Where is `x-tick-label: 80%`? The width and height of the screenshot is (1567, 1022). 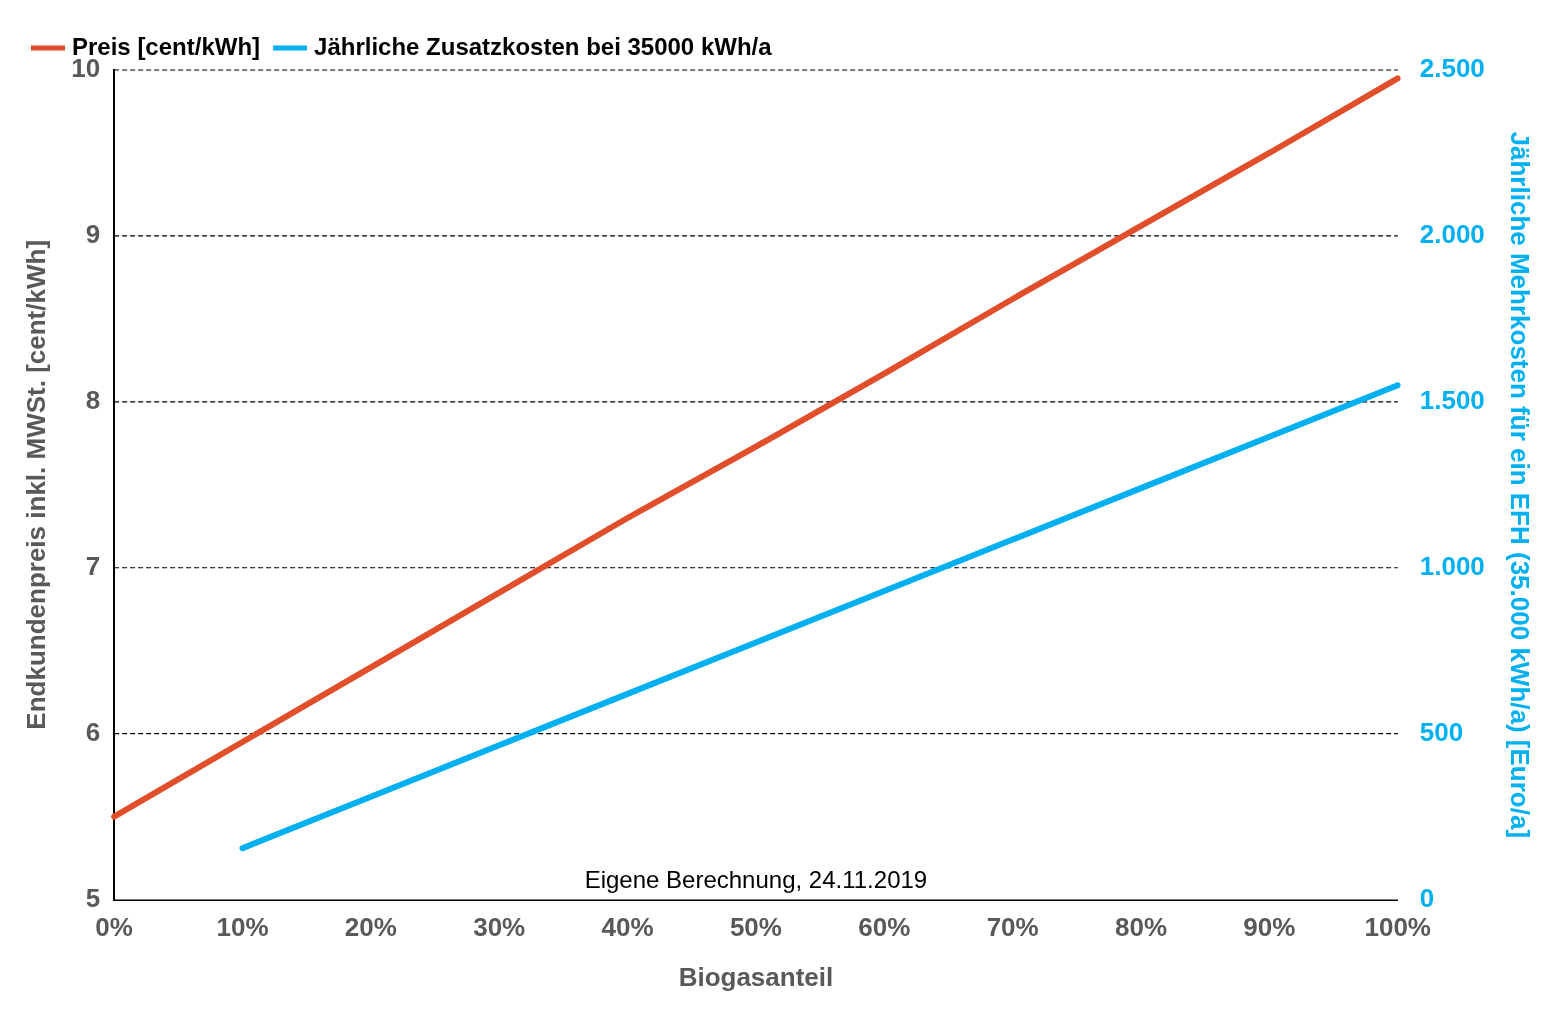
x-tick-label: 80% is located at coordinates (1141, 927).